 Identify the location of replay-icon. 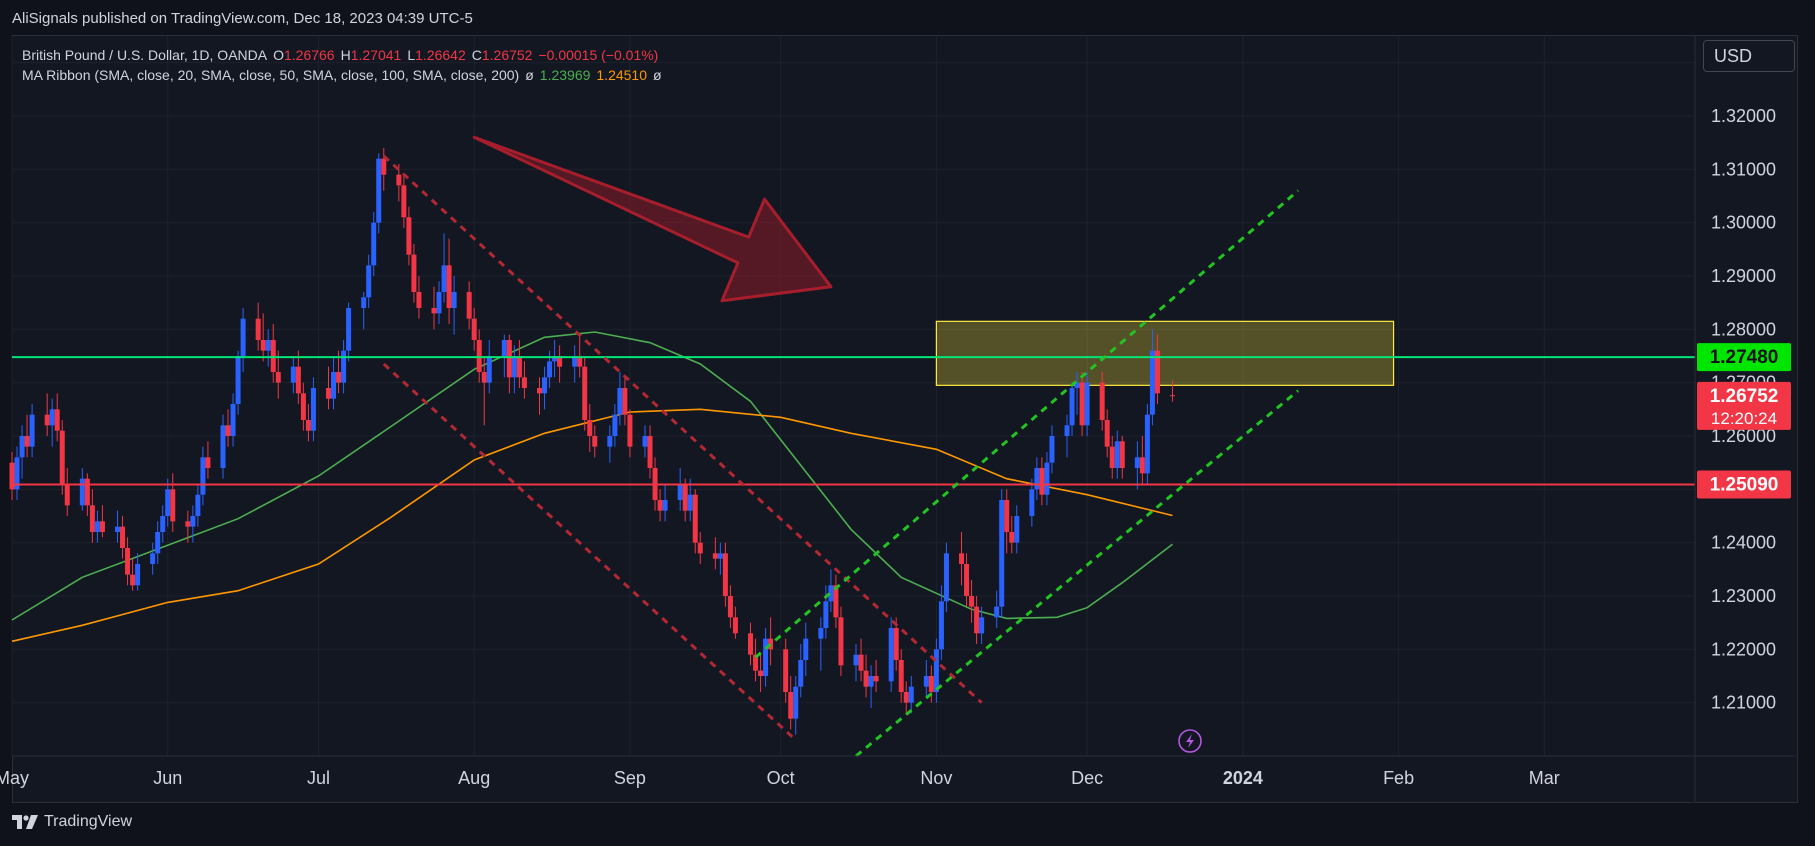
(1190, 741).